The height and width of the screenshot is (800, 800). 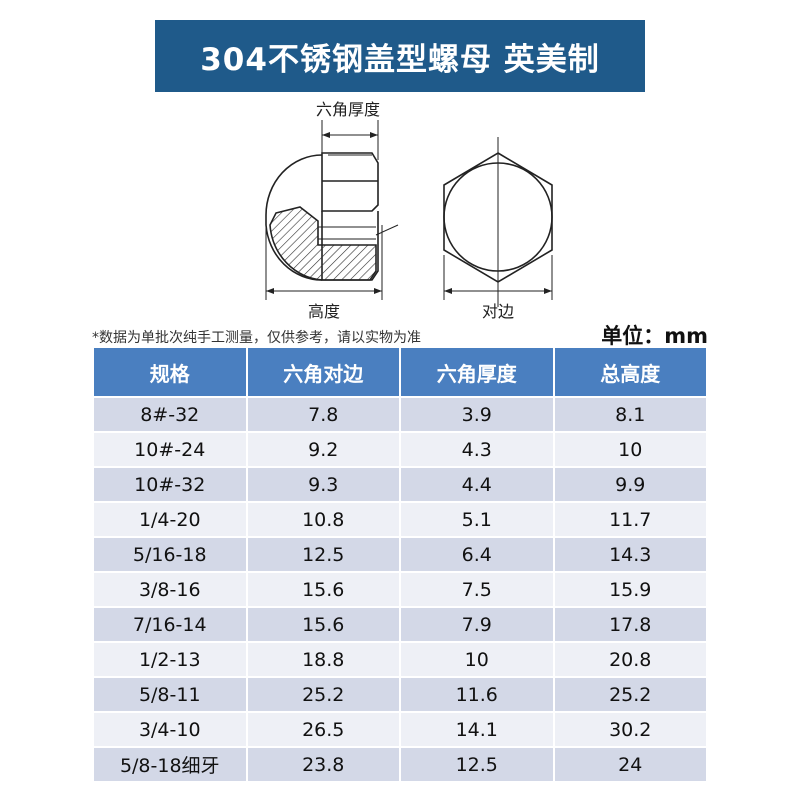 I want to click on cap-nut-diagram: 六角厚度 高度 对边, so click(x=409, y=210).